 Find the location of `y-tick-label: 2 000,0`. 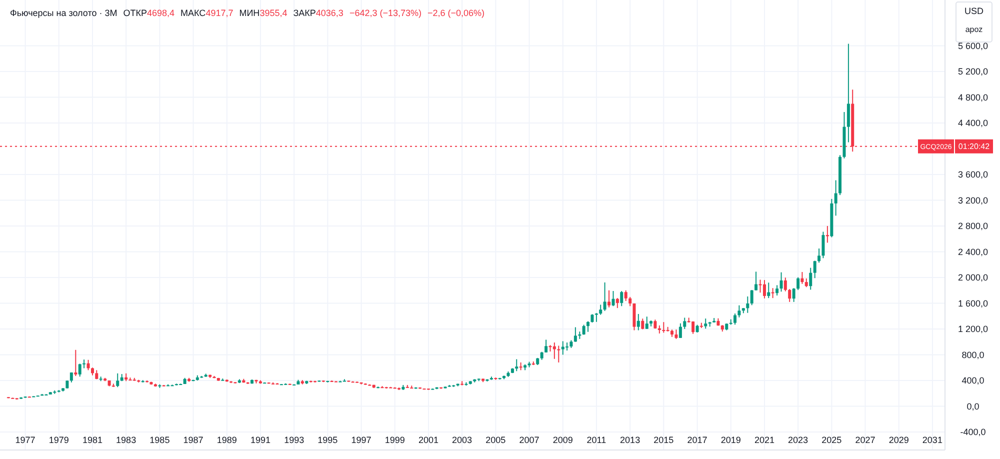

y-tick-label: 2 000,0 is located at coordinates (973, 277).